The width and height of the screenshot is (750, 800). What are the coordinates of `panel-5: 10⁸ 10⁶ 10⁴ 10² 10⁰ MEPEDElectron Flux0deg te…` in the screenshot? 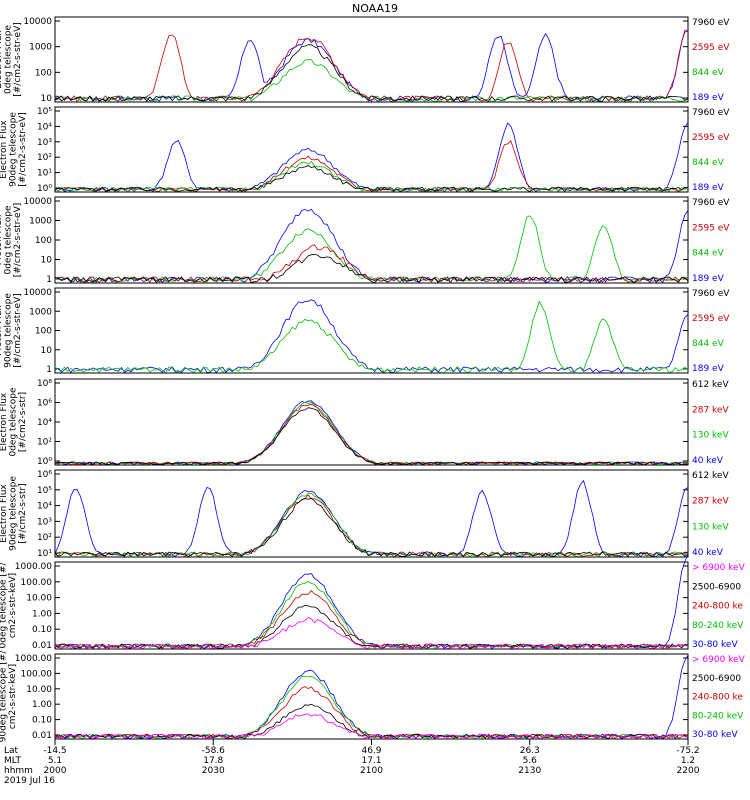 It's located at (364, 422).